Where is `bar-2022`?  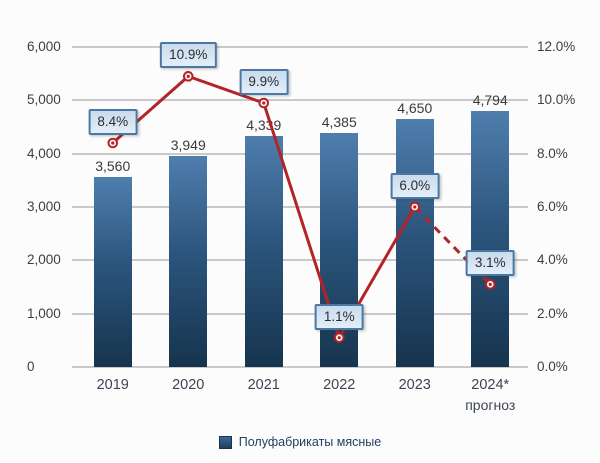 bar-2022 is located at coordinates (339, 250).